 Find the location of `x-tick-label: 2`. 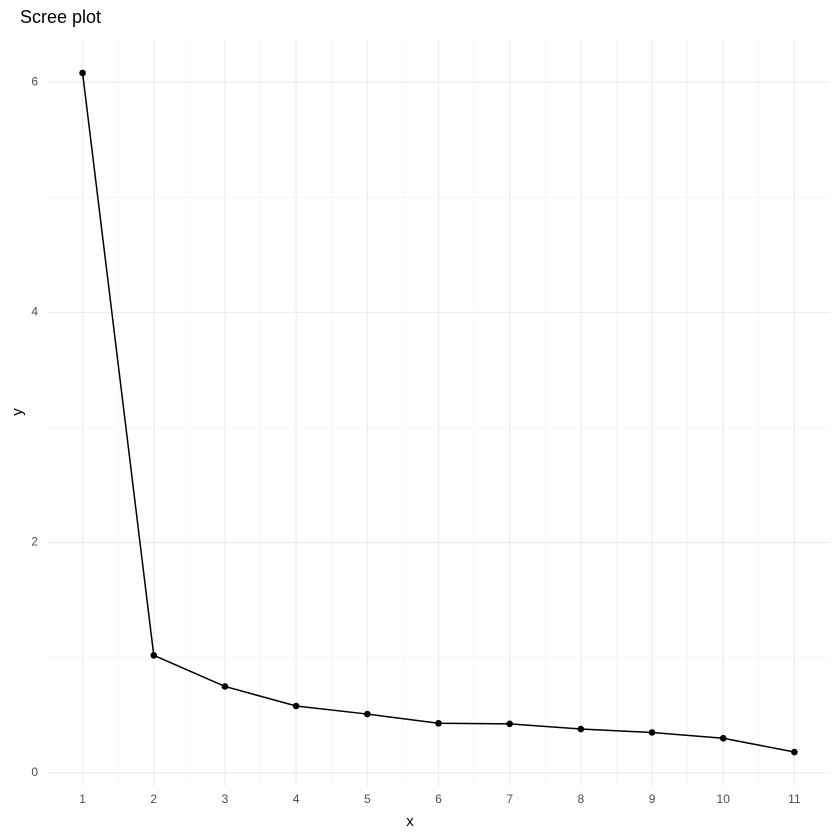

x-tick-label: 2 is located at coordinates (153, 799).